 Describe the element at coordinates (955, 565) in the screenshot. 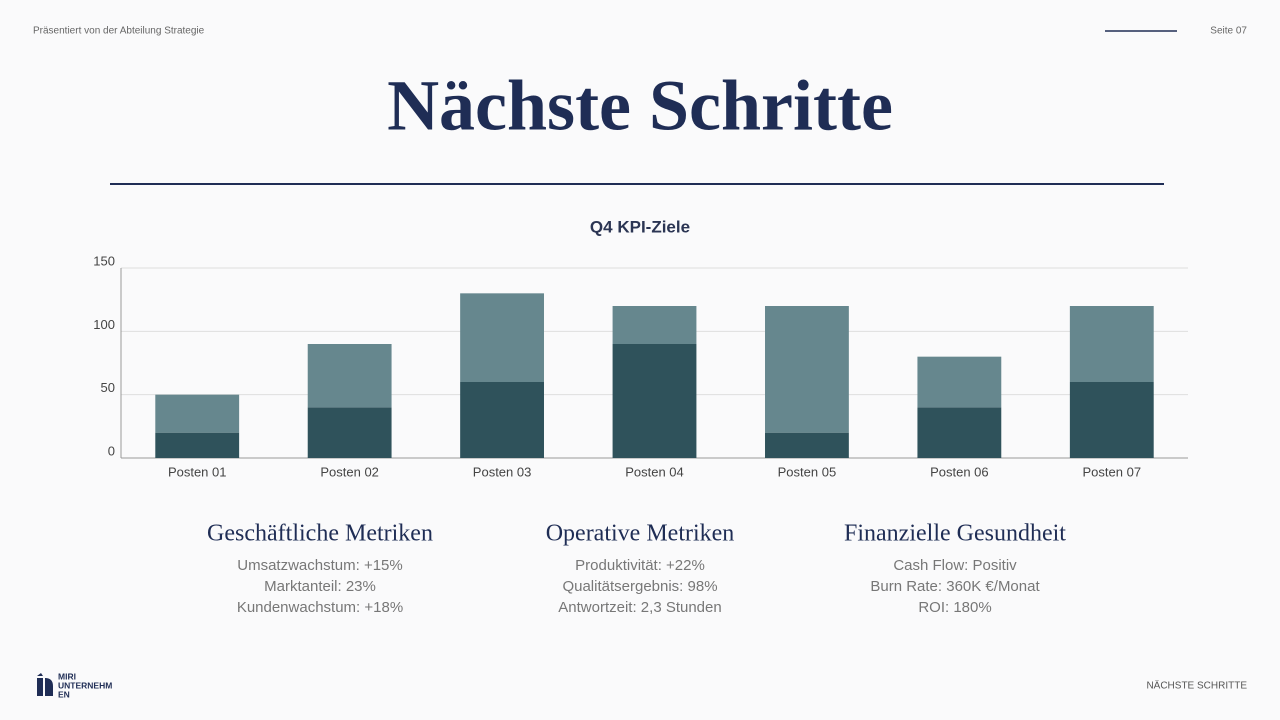

I see `metric-item: Cash Flow: Positiv` at that location.